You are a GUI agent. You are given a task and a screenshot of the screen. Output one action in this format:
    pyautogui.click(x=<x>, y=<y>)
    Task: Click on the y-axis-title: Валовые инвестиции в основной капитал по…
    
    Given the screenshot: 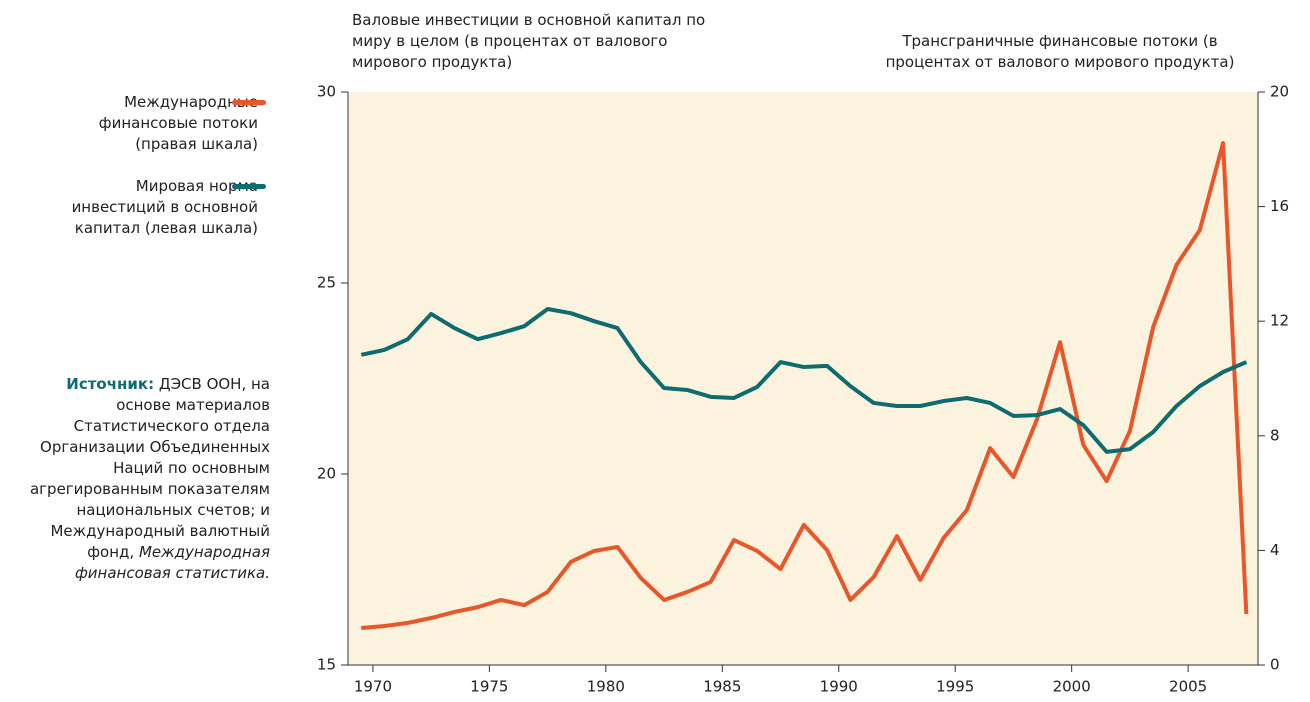 What is the action you would take?
    pyautogui.click(x=529, y=41)
    